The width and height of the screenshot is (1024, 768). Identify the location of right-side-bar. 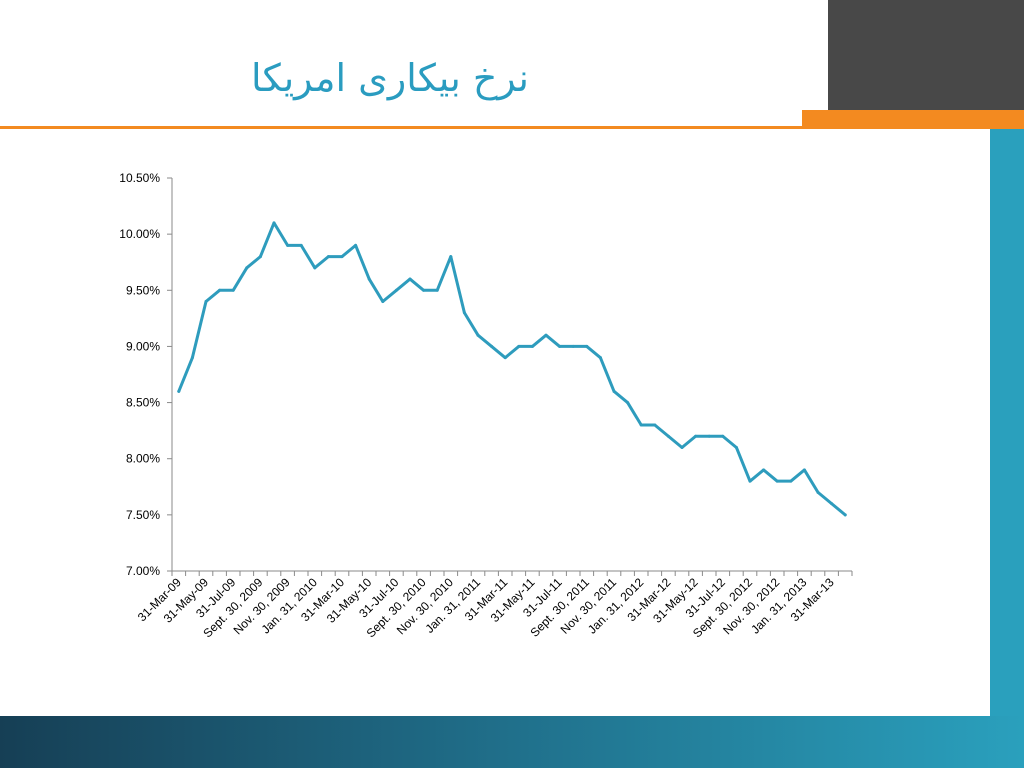
(1007, 422).